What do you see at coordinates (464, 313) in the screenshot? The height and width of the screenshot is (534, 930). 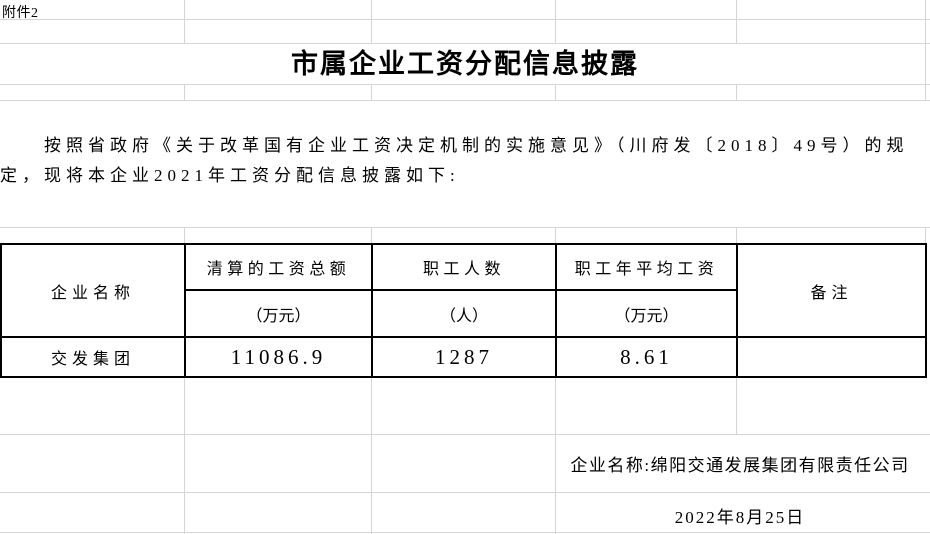 I see `header-employee-count-unit: （人）` at bounding box center [464, 313].